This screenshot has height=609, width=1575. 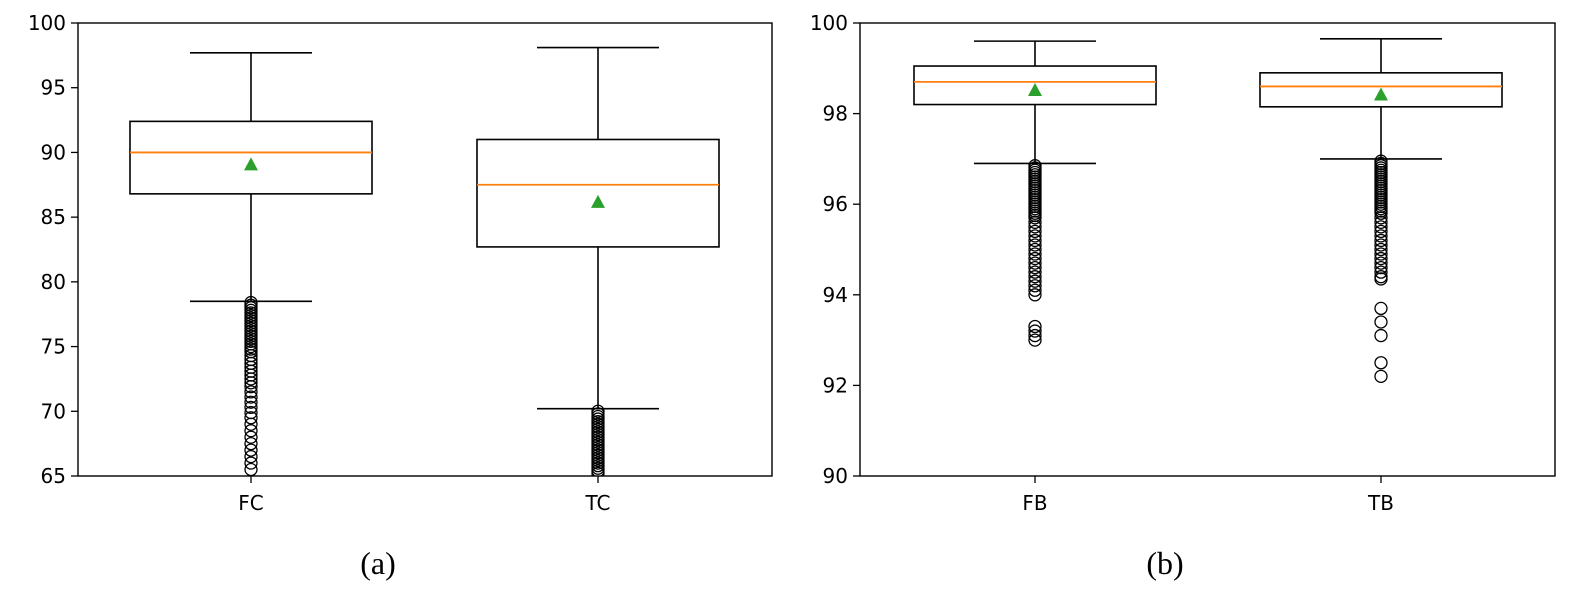 I want to click on caption-b: (b), so click(x=1164, y=563).